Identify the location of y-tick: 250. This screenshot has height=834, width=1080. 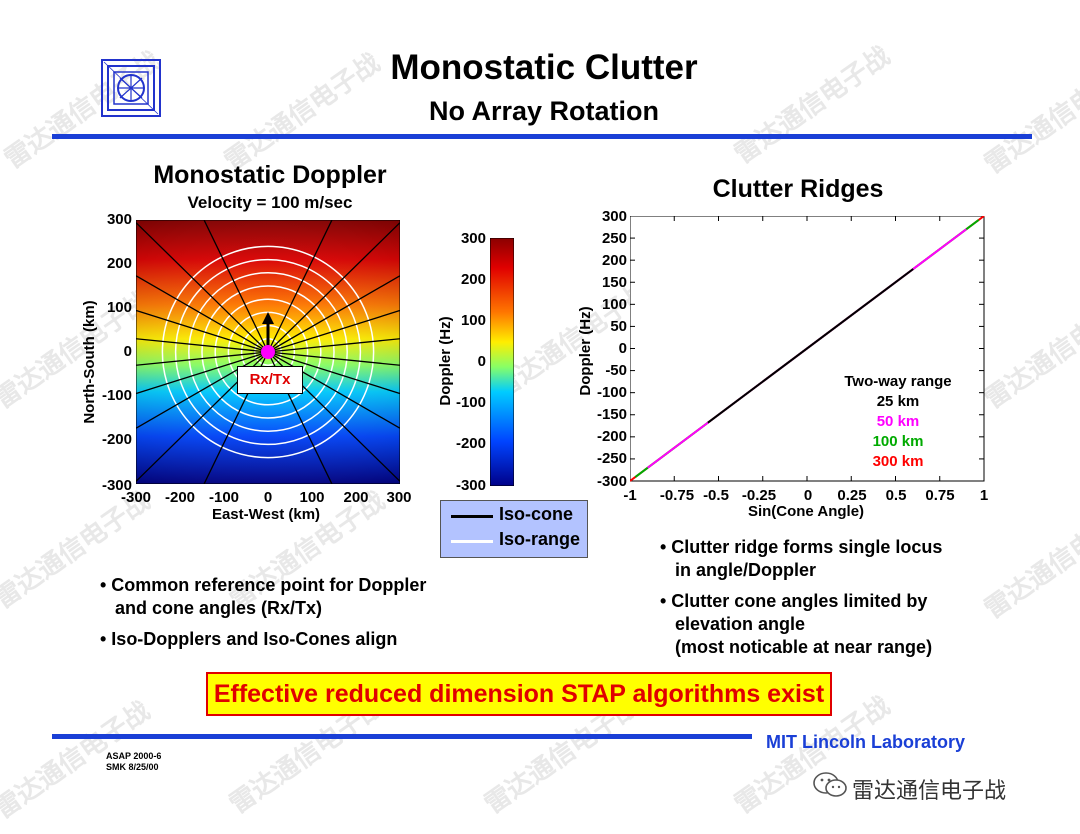
(614, 238).